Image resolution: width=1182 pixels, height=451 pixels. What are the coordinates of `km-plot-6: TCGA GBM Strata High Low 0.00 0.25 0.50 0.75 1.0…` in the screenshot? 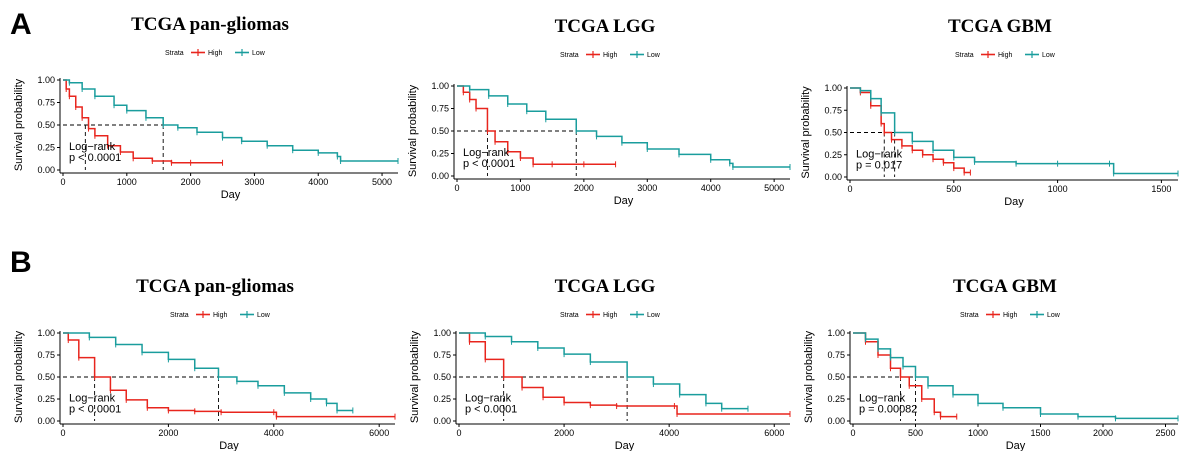 It's located at (991, 363).